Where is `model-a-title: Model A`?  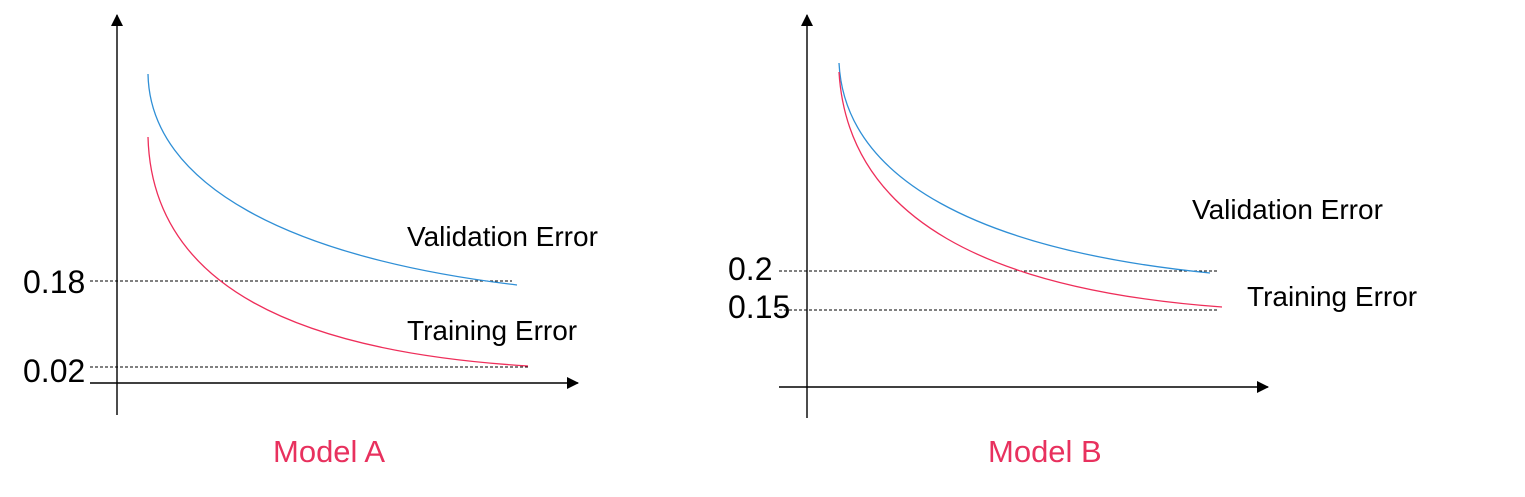 model-a-title: Model A is located at coordinates (329, 451).